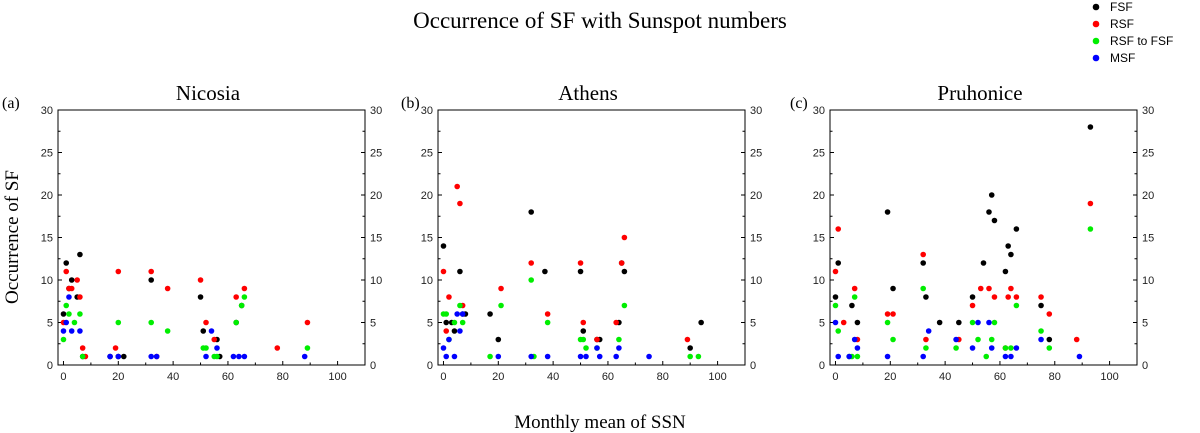  Describe the element at coordinates (376, 154) in the screenshot. I see `y-tick-label-right: 25` at that location.